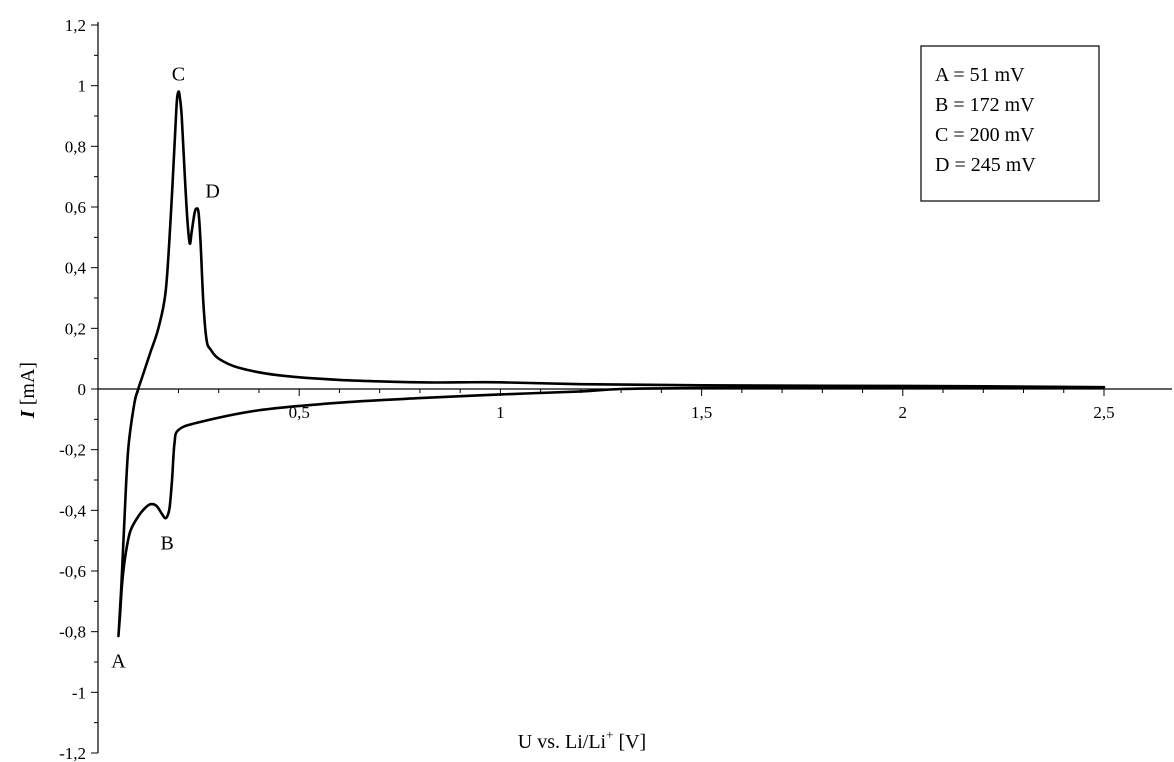 The width and height of the screenshot is (1174, 762). What do you see at coordinates (980, 75) in the screenshot?
I see `legend-entry-a: A = 51 mV` at bounding box center [980, 75].